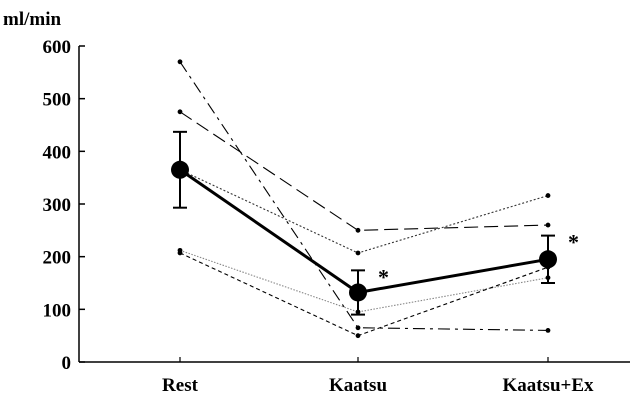 The width and height of the screenshot is (642, 395). Describe the element at coordinates (57, 205) in the screenshot. I see `y-tick-label: 300` at that location.